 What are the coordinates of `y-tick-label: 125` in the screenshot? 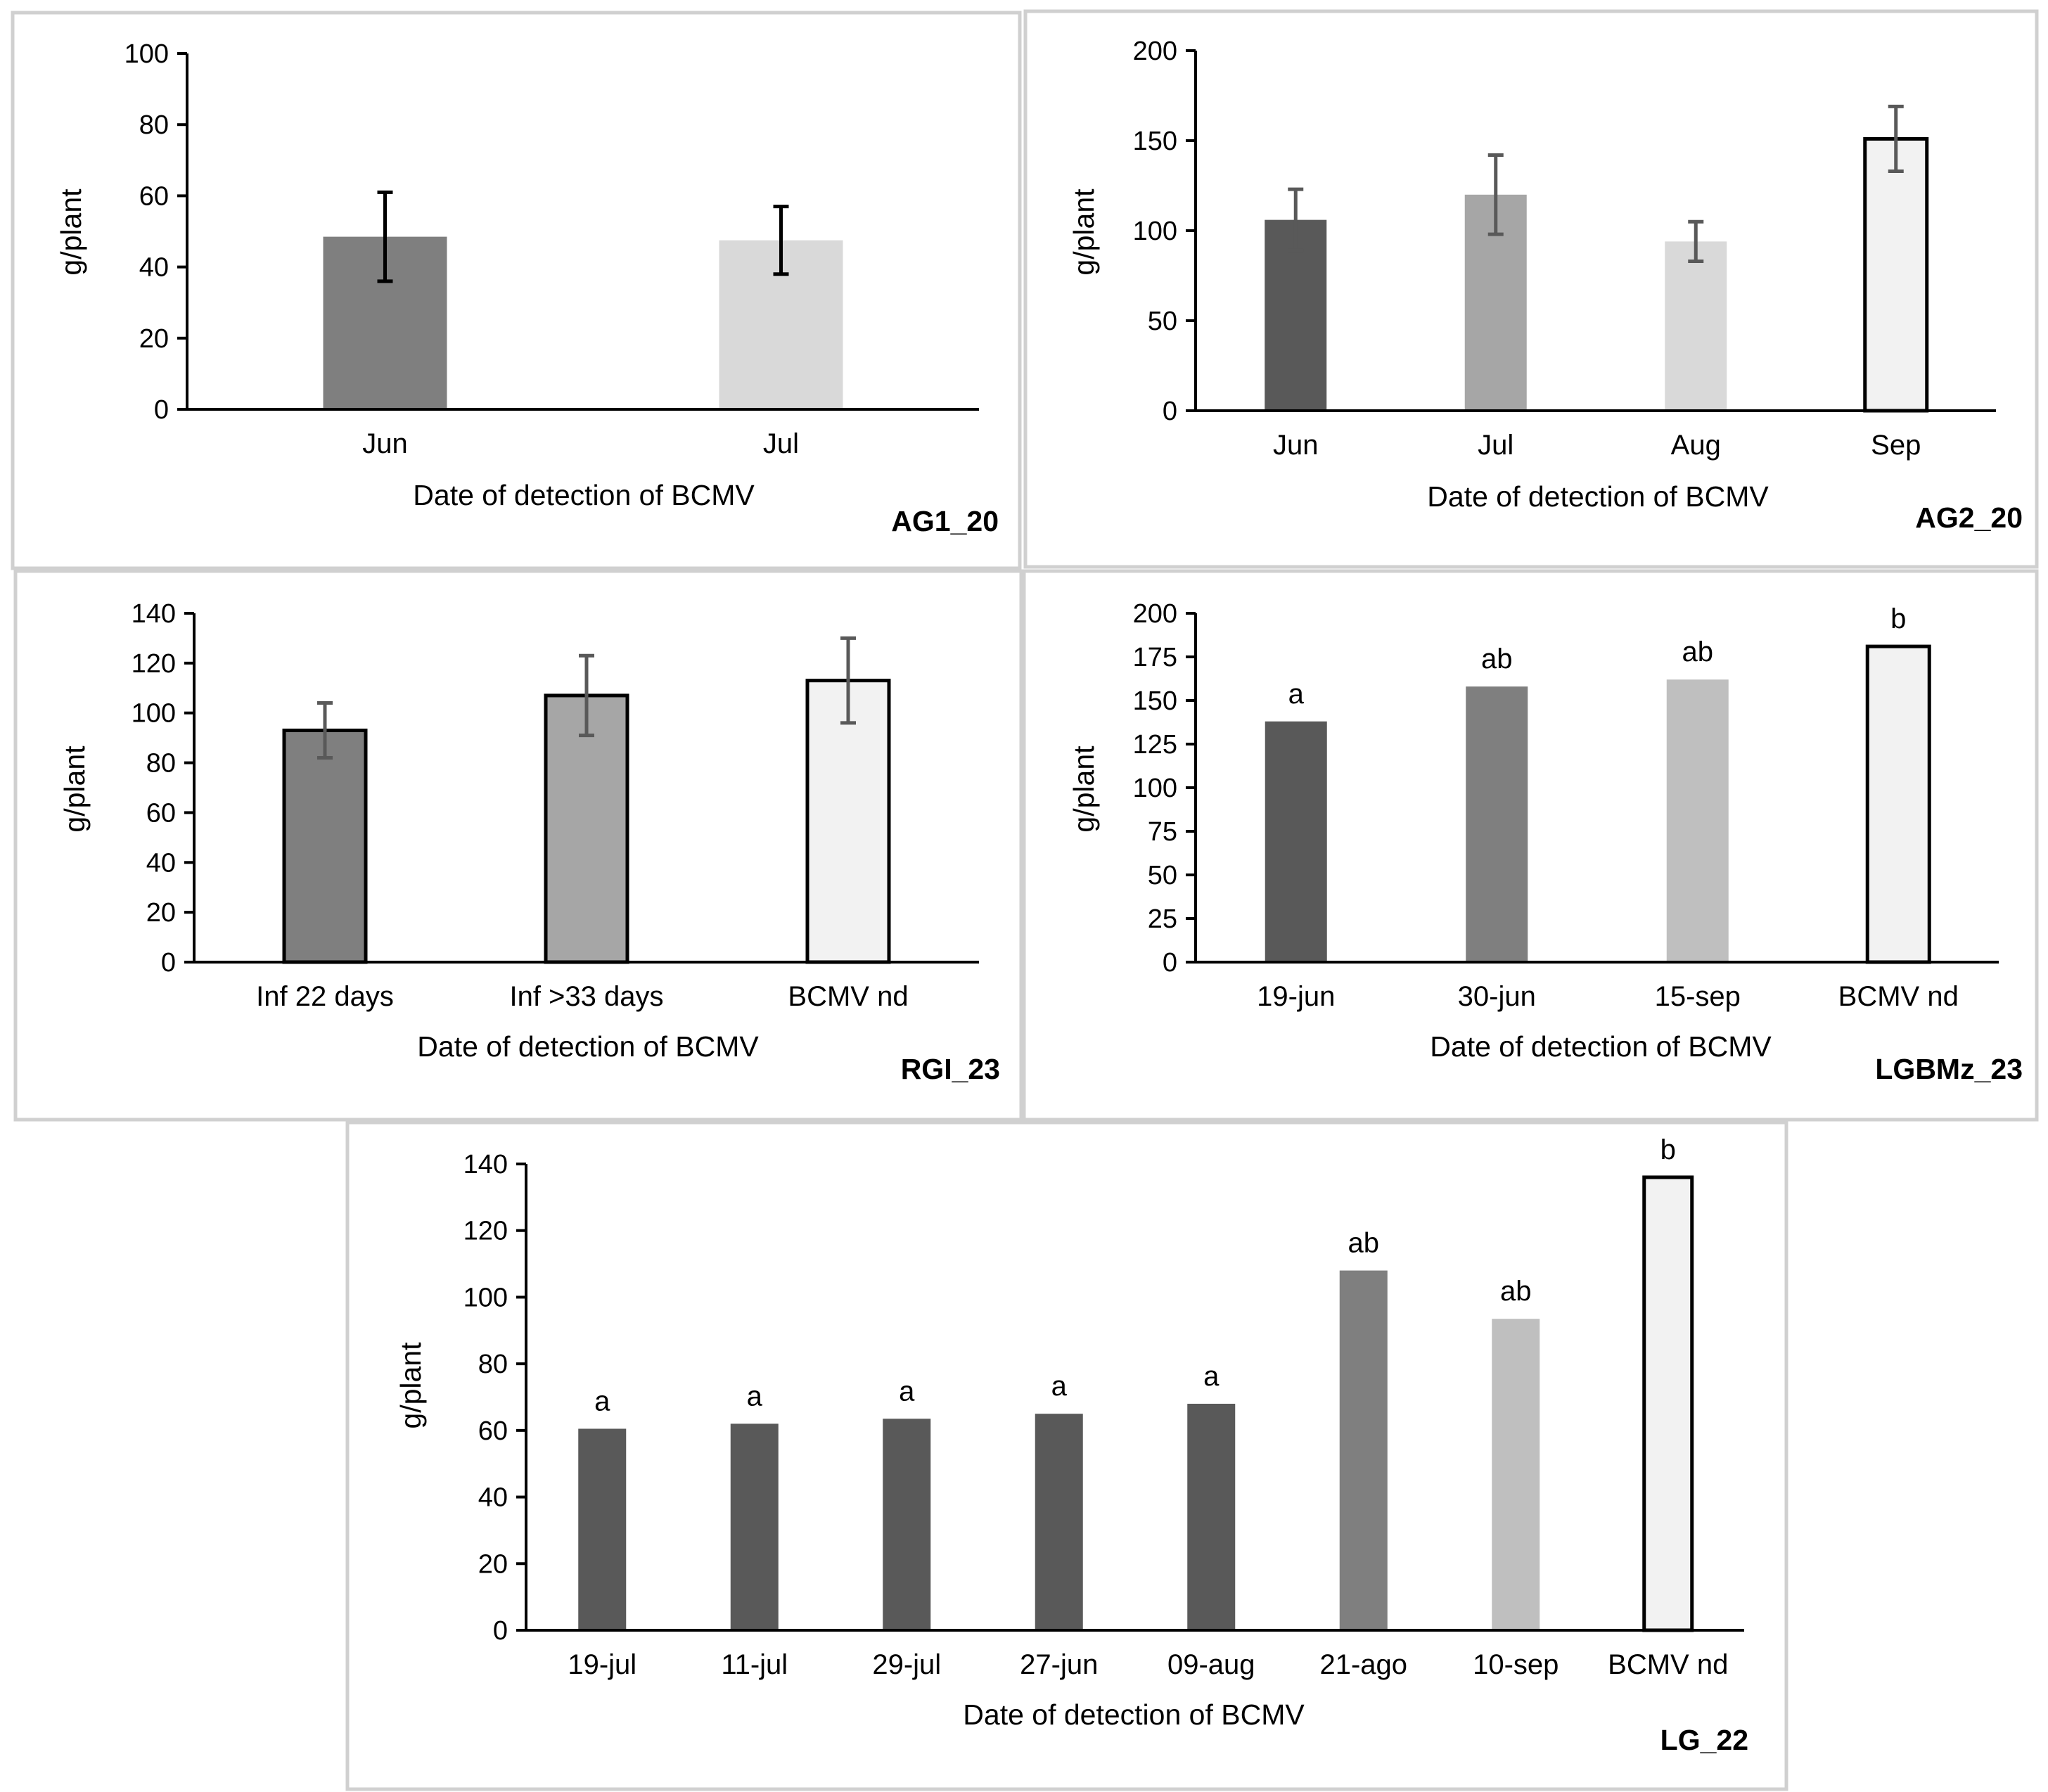 It's located at (1155, 745).